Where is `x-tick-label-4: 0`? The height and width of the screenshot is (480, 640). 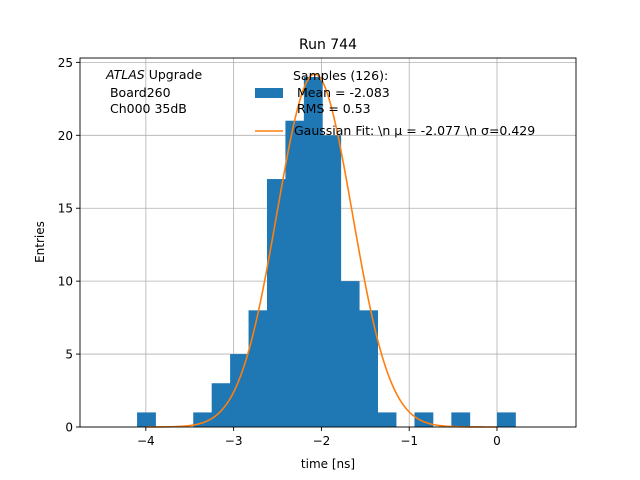 x-tick-label-4: 0 is located at coordinates (497, 441).